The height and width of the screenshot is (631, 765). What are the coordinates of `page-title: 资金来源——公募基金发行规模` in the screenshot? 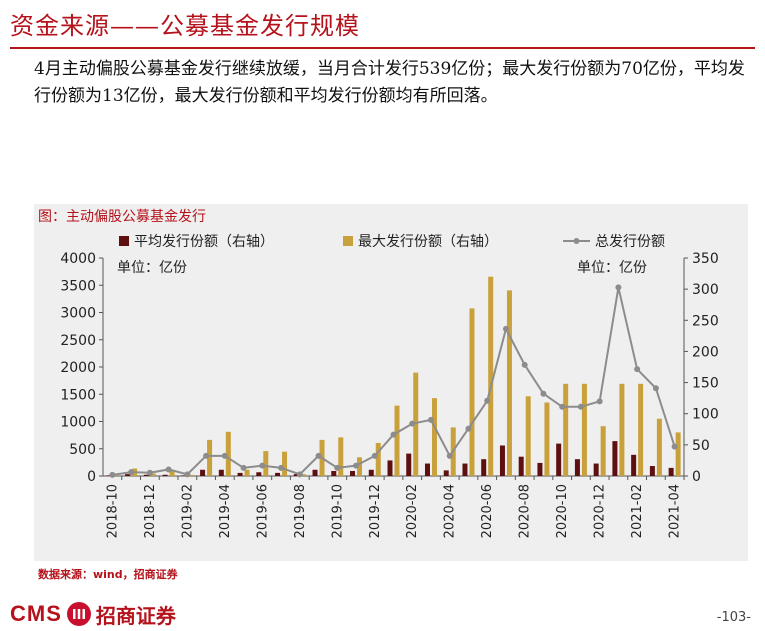 It's located at (185, 26).